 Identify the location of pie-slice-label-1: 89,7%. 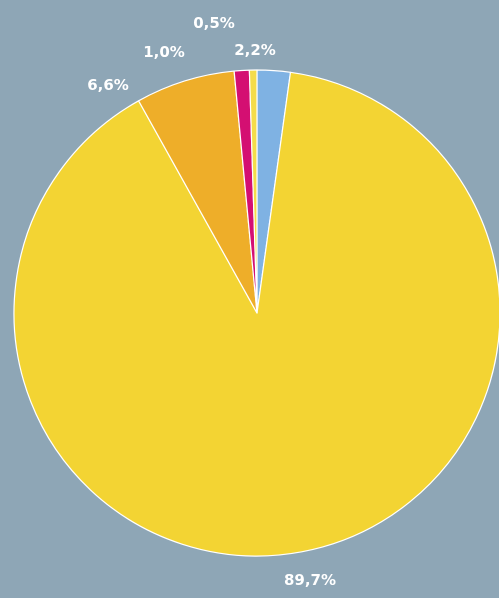
(310, 580).